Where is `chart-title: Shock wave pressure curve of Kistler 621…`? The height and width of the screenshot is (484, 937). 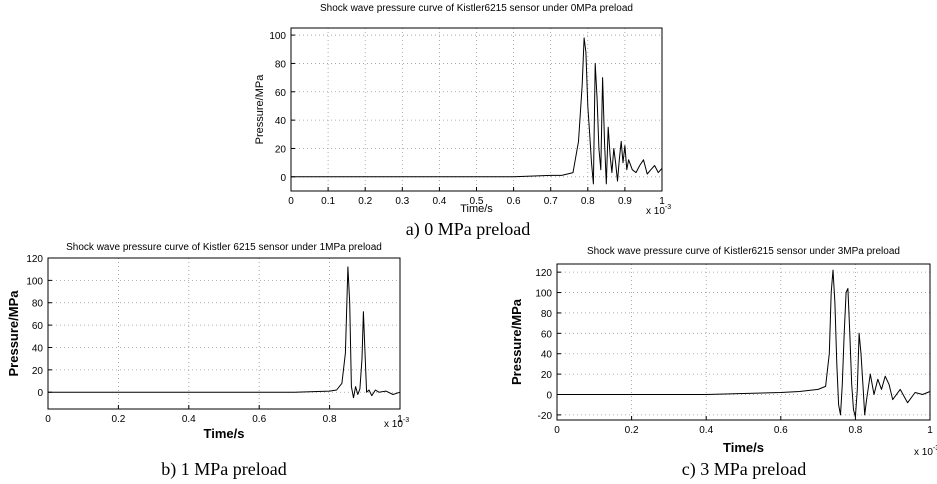
chart-title: Shock wave pressure curve of Kistler 621… is located at coordinates (224, 247).